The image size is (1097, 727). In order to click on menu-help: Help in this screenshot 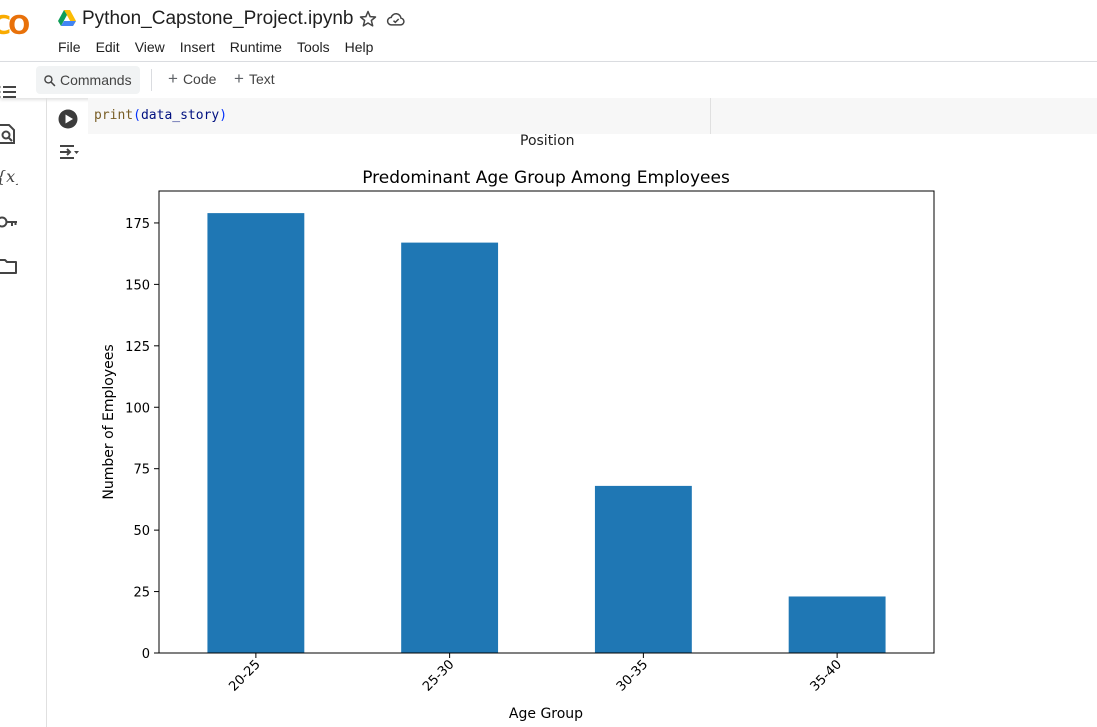, I will do `click(359, 47)`.